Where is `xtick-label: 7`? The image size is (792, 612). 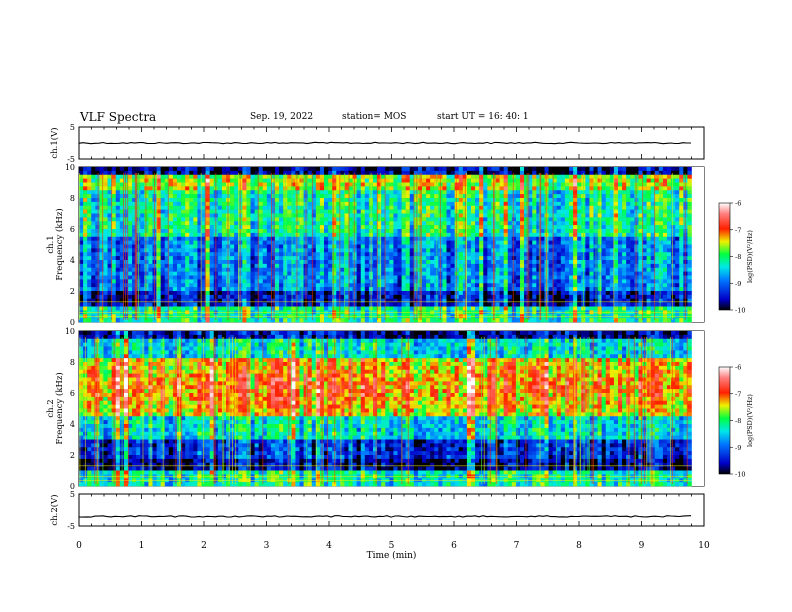 xtick-label: 7 is located at coordinates (517, 546).